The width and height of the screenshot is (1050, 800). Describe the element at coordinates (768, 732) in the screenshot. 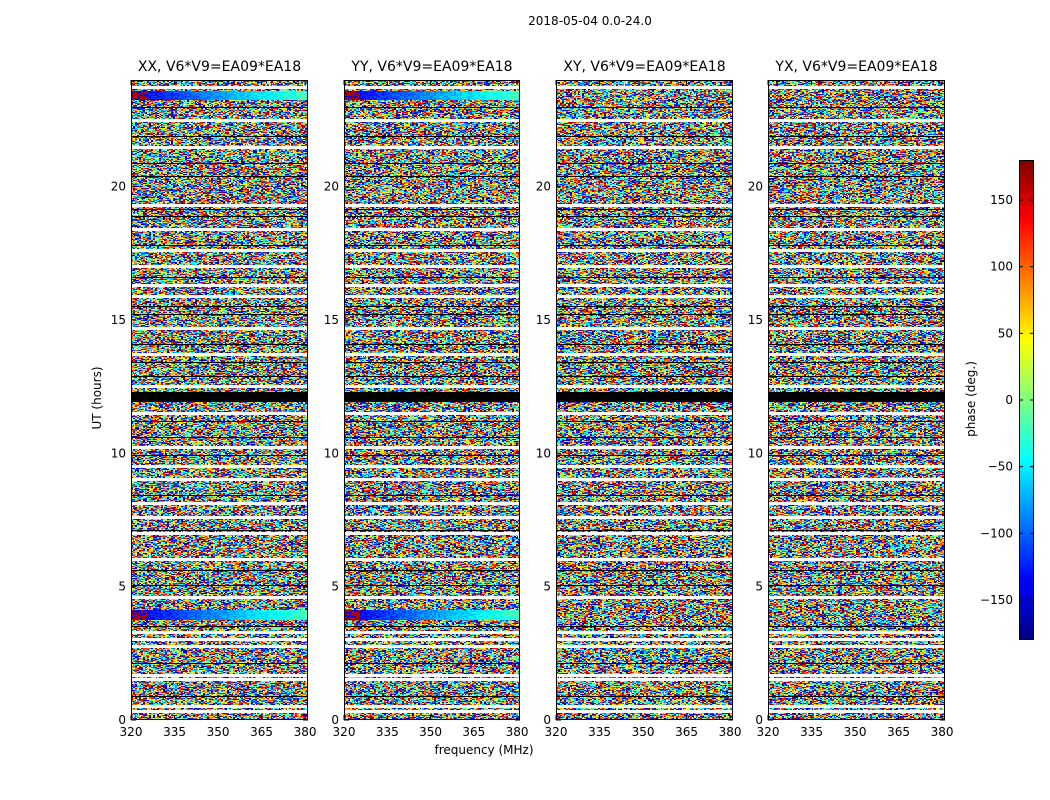

I see `x-tick-label-yx-0: 320` at that location.